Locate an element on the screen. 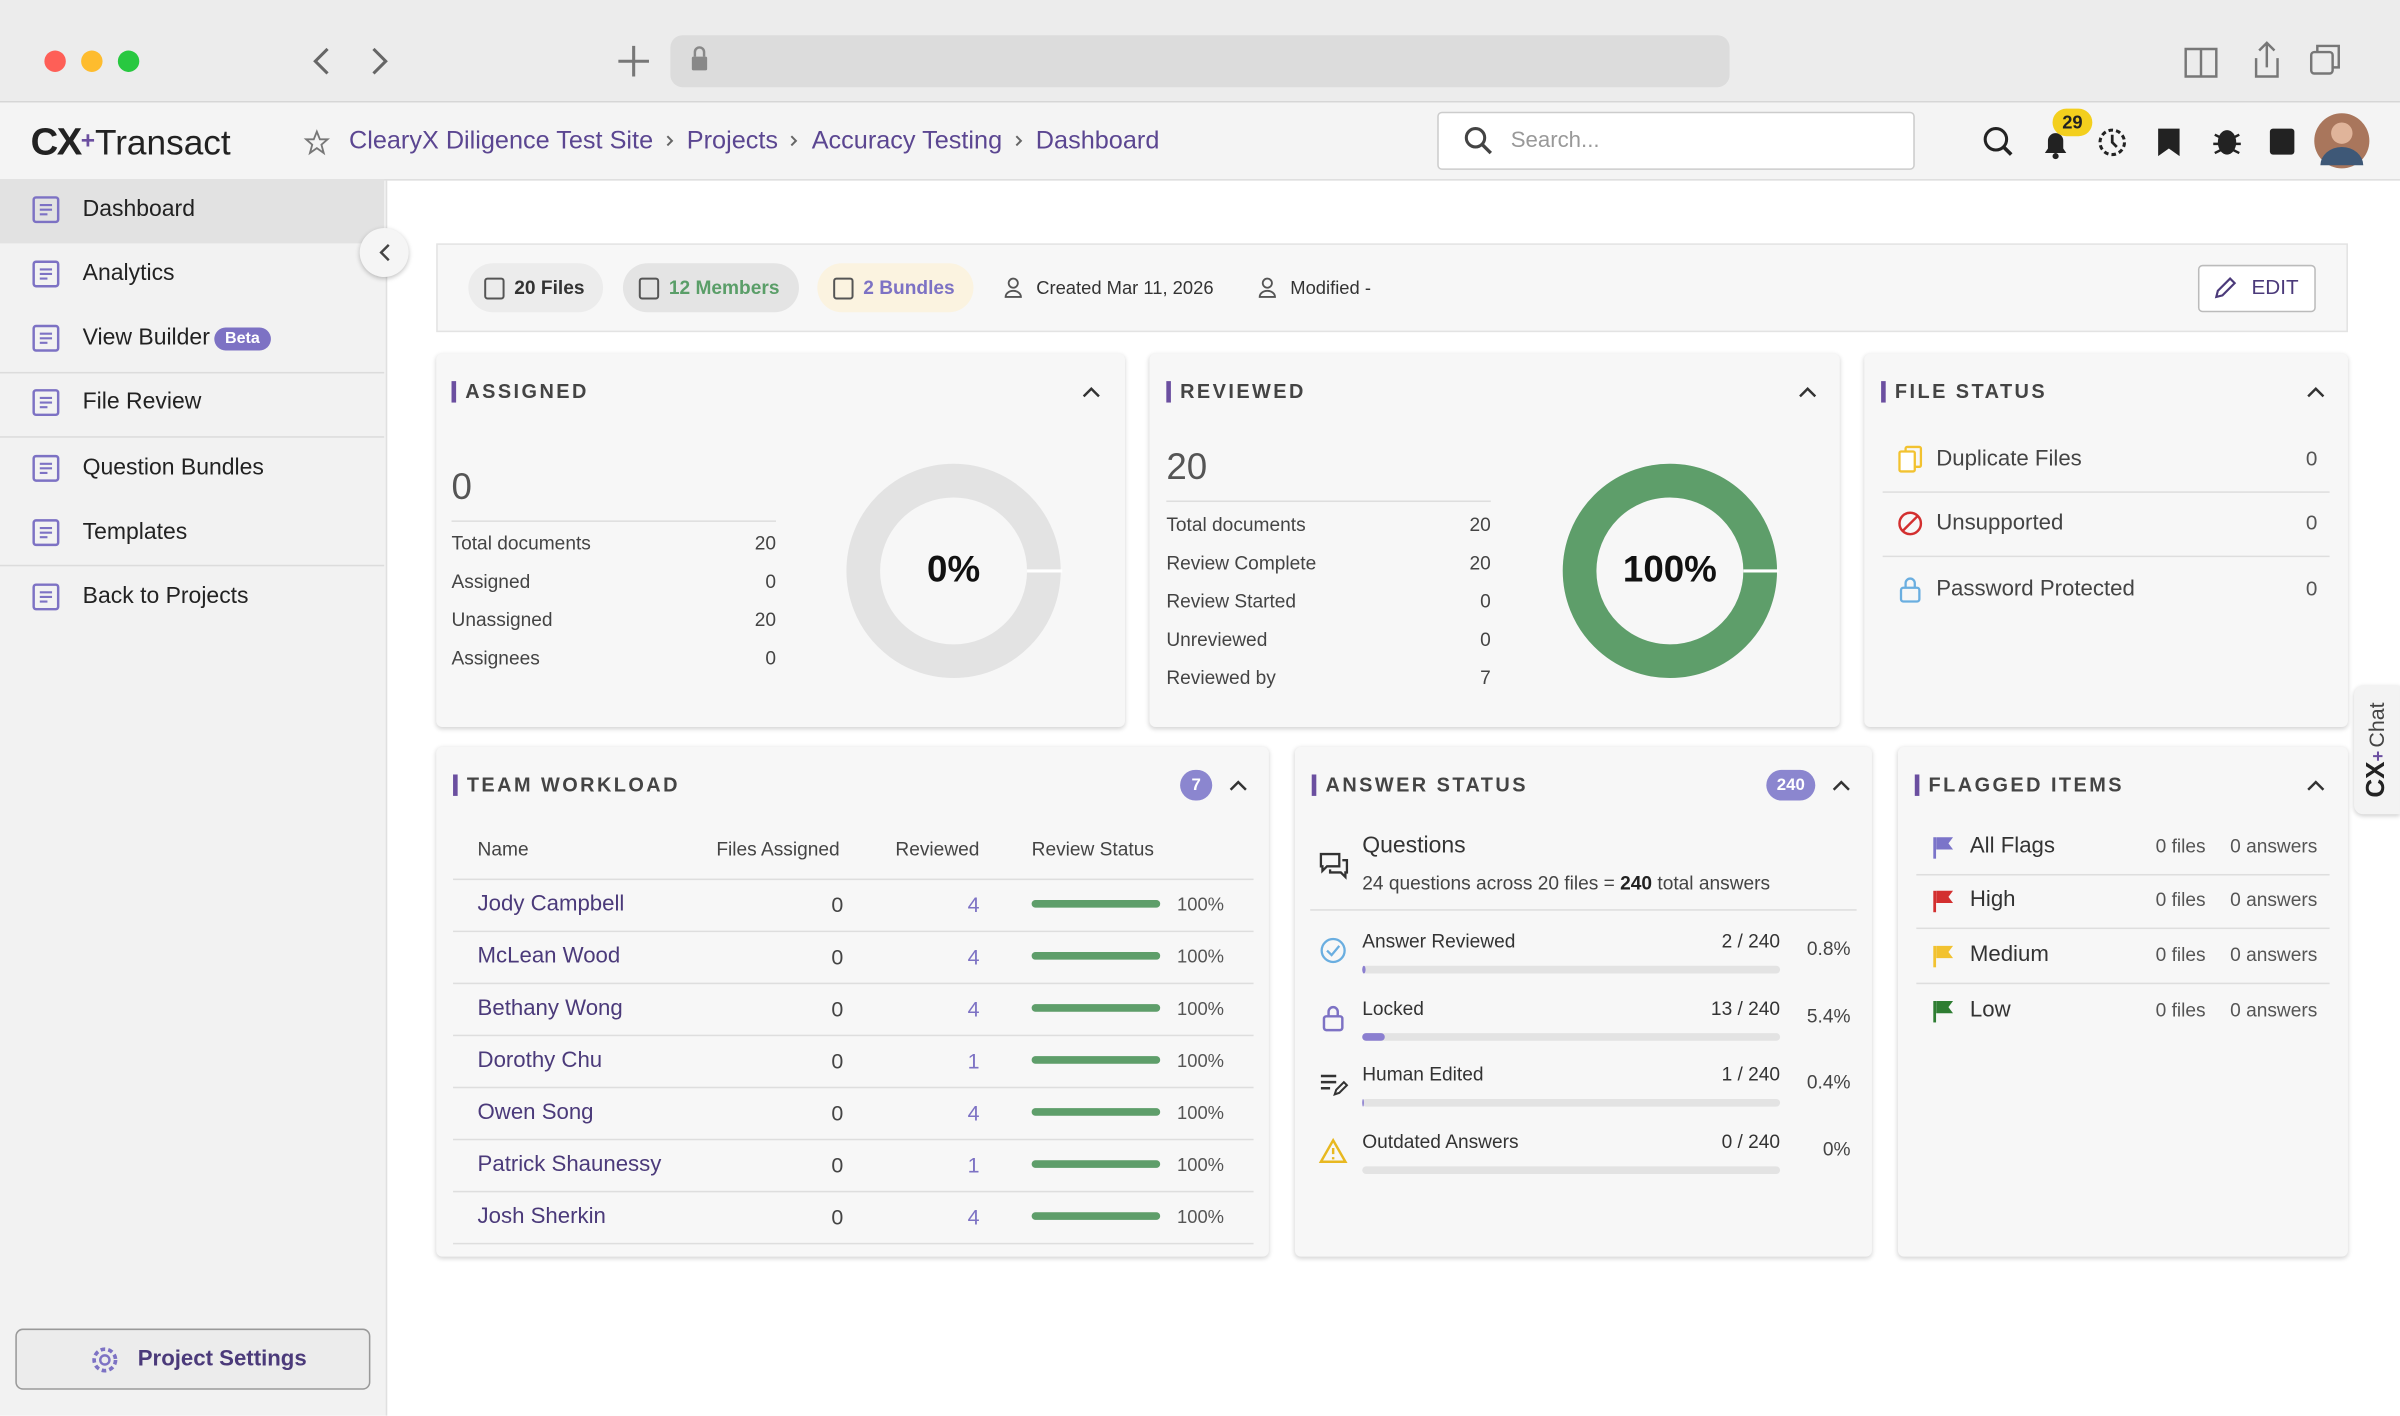  row-label: Reviewed by is located at coordinates (1221, 678).